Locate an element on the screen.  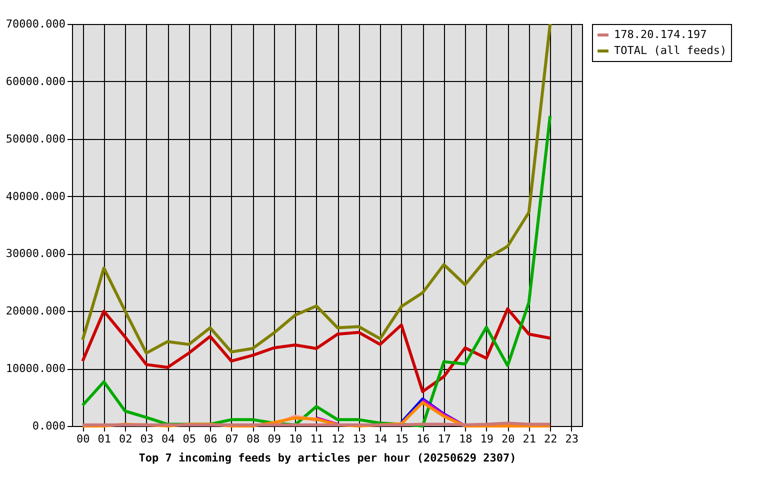
x-tick-label: 06 is located at coordinates (211, 439).